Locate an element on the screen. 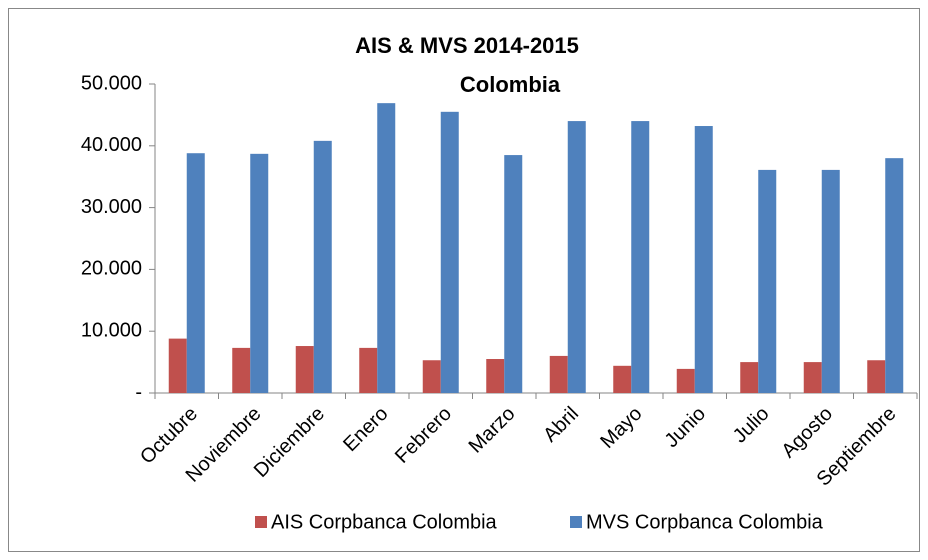 The image size is (928, 560). y-tick-label: - is located at coordinates (138, 392).